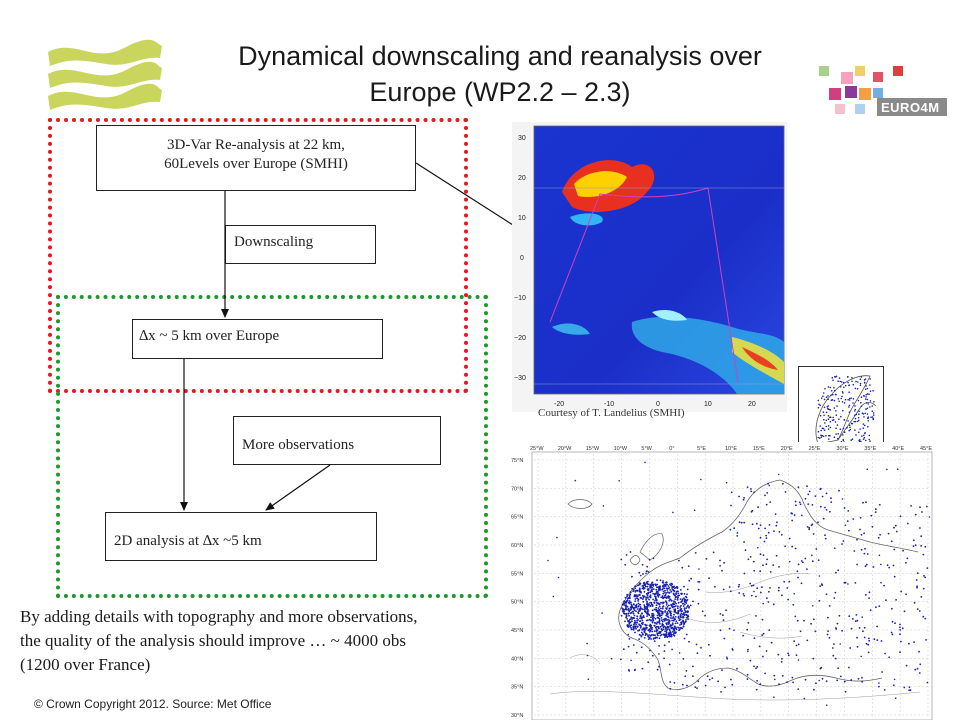 Image resolution: width=960 pixels, height=720 pixels. What do you see at coordinates (658, 404) in the screenshot?
I see `map-top-xtick: 0` at bounding box center [658, 404].